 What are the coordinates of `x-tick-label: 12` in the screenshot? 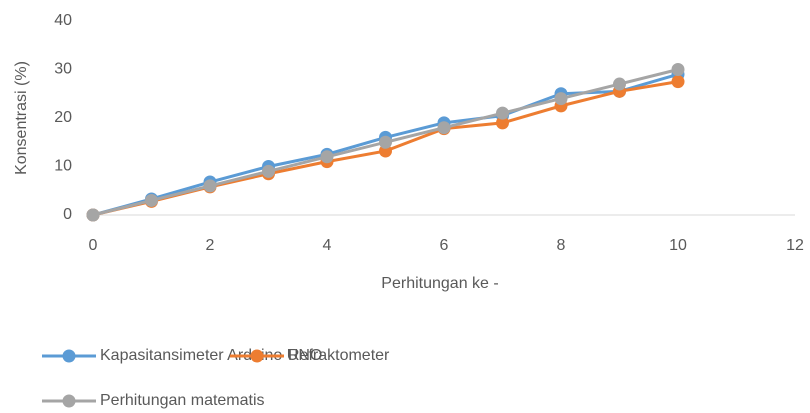 It's located at (795, 245).